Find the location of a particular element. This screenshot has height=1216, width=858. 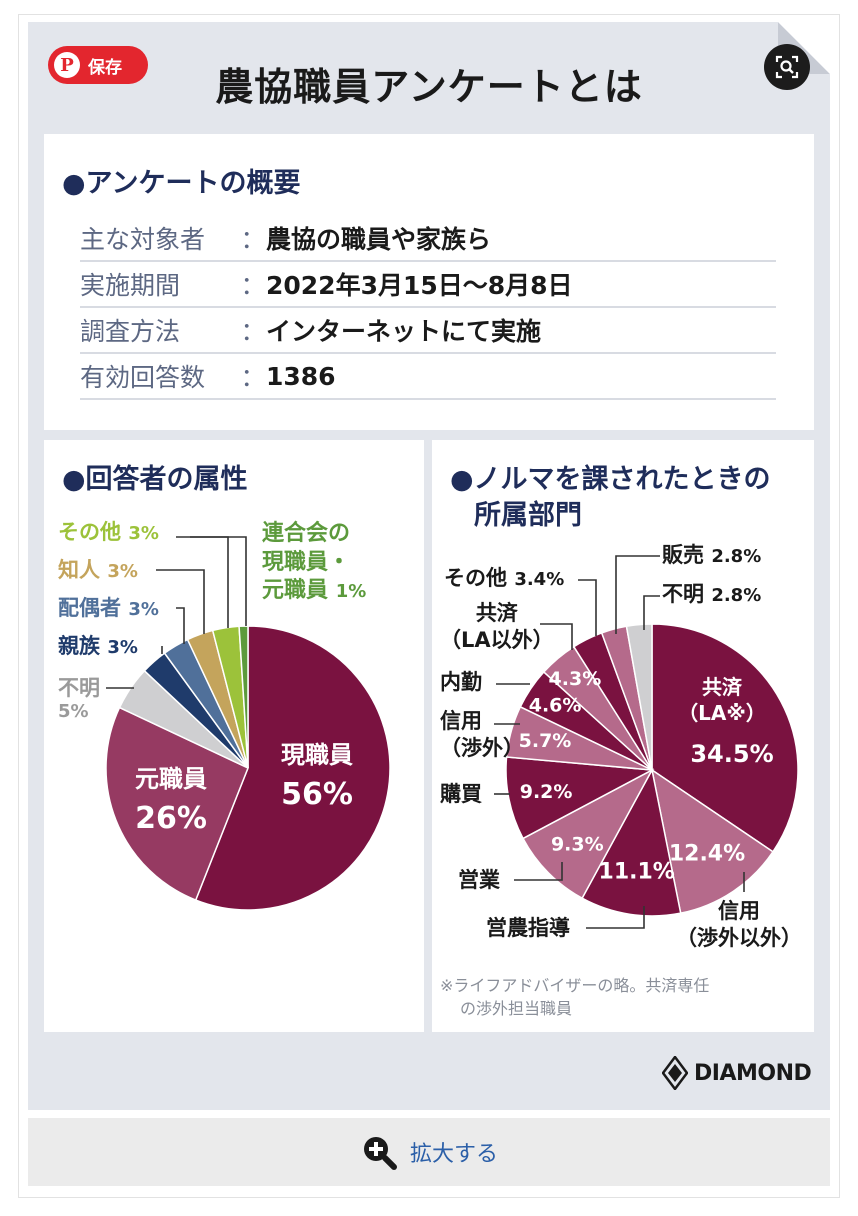

attr-leader-other is located at coordinates (209, 582).